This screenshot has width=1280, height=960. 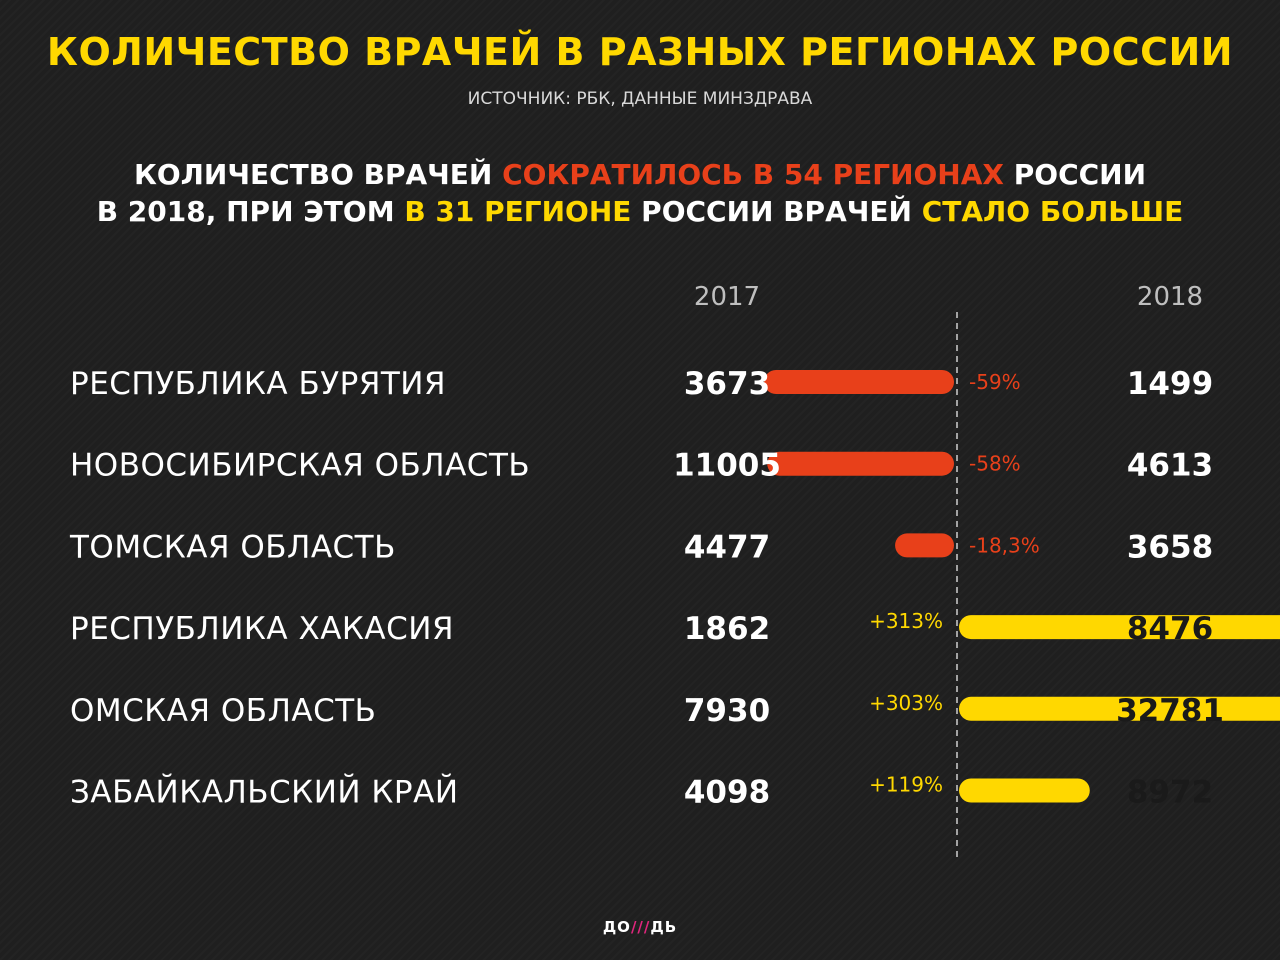 What do you see at coordinates (995, 382) in the screenshot?
I see `change-label: -59%` at bounding box center [995, 382].